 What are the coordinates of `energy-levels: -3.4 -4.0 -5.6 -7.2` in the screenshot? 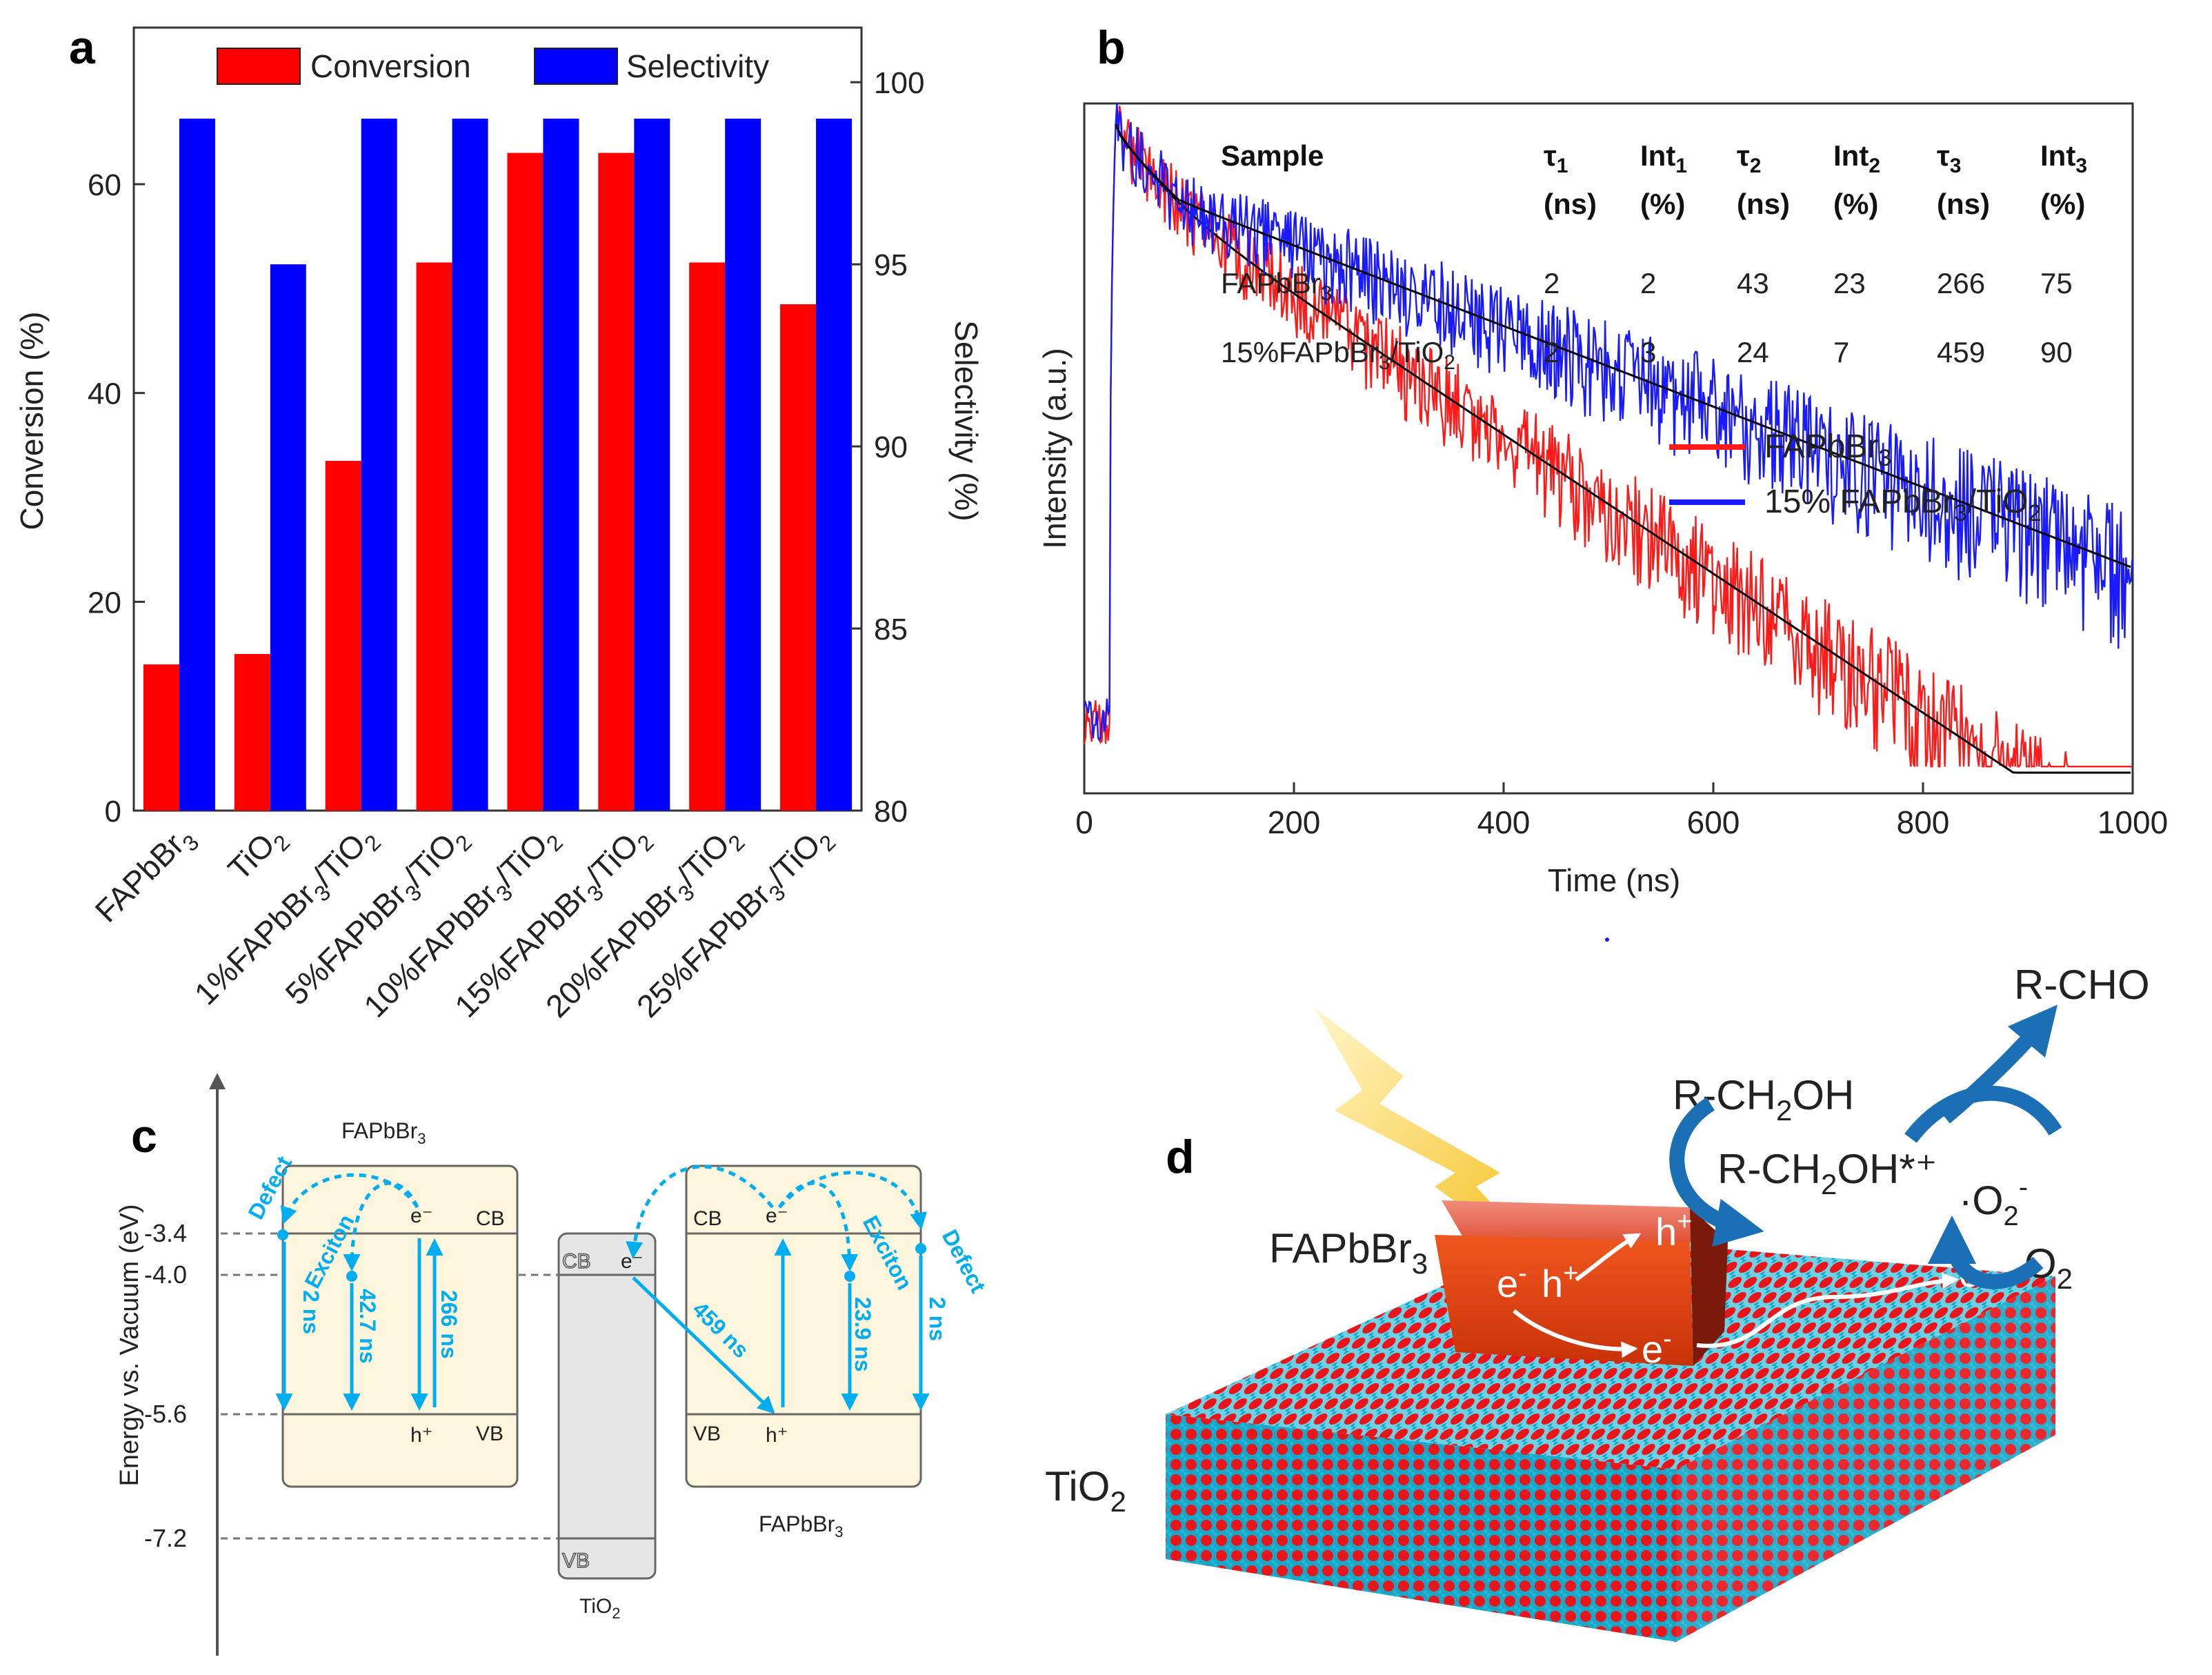 It's located at (352, 1385).